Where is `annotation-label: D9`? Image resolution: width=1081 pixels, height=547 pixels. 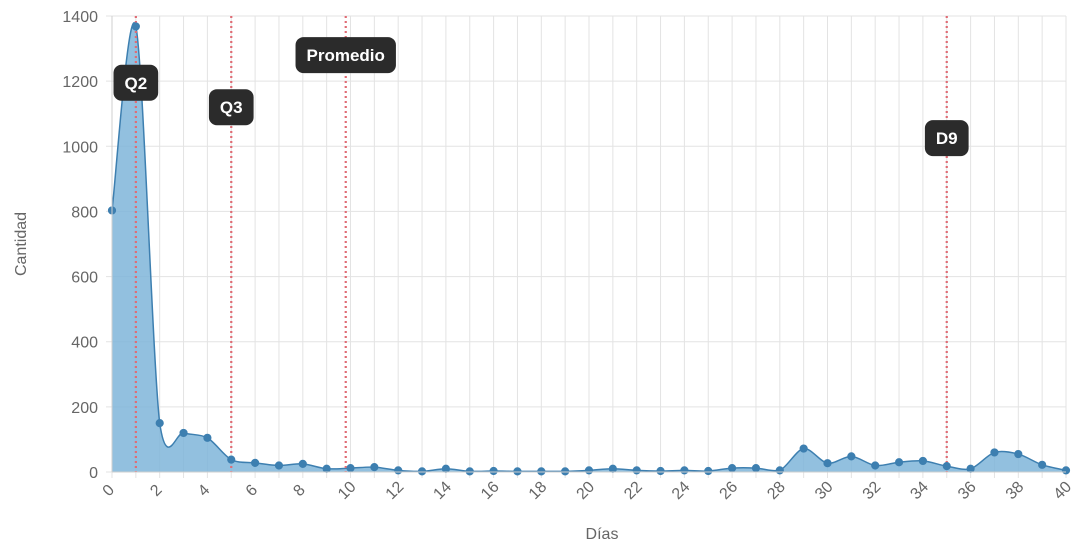
annotation-label: D9 is located at coordinates (946, 138).